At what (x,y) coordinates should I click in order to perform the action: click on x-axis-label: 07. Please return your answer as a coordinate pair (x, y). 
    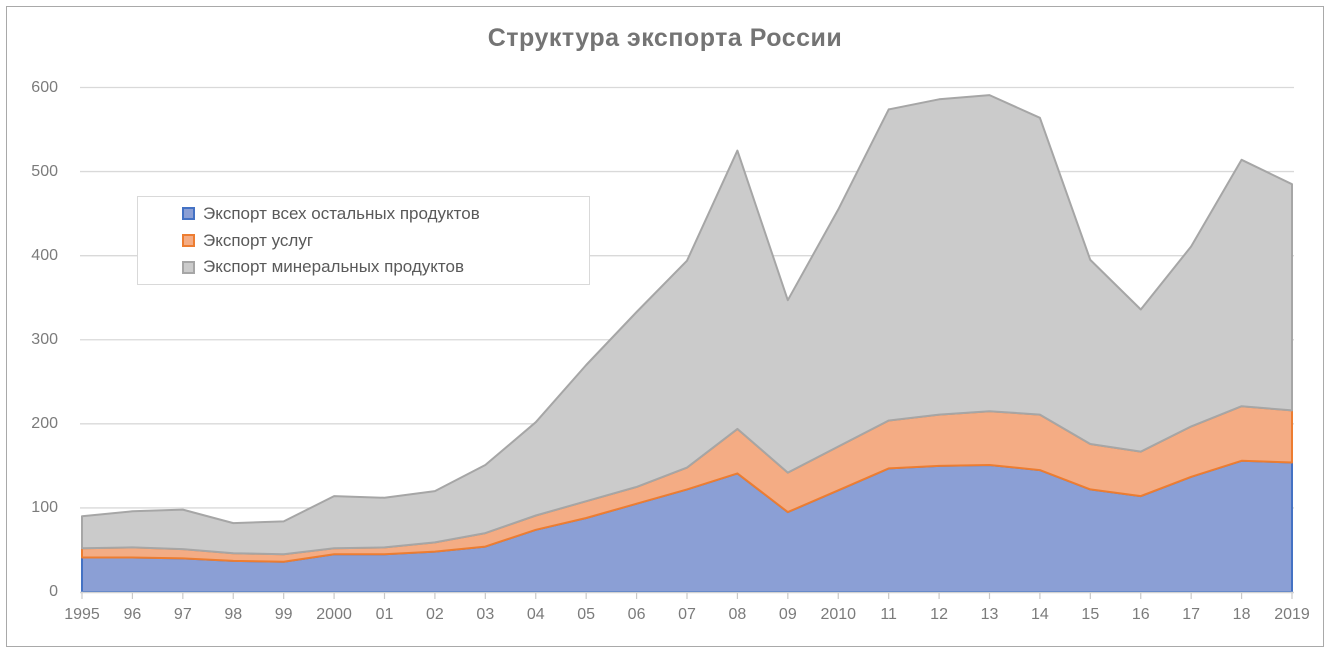
    Looking at the image, I should click on (687, 614).